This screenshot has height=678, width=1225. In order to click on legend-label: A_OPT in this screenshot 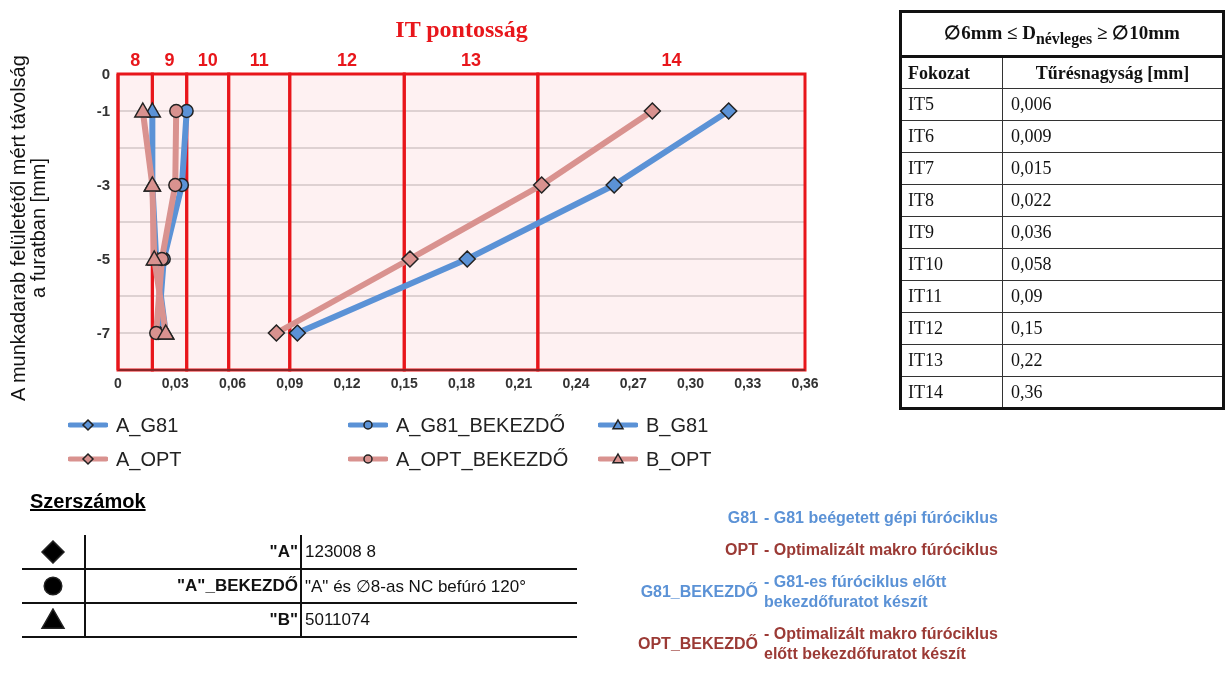, I will do `click(149, 459)`.